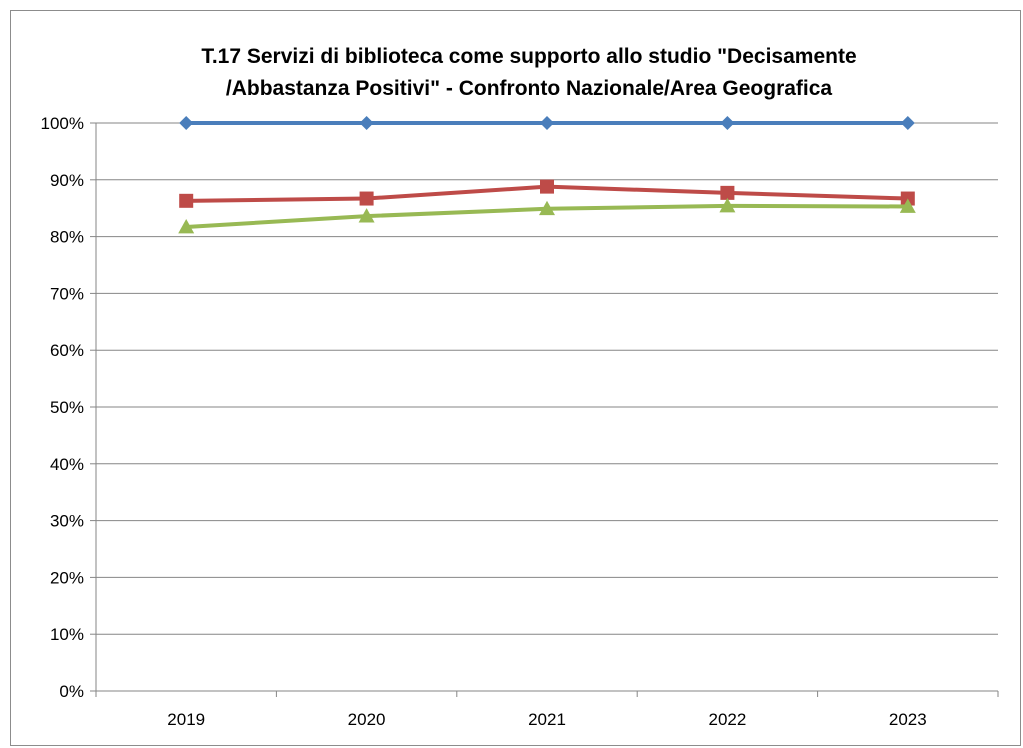 The width and height of the screenshot is (1023, 748). Describe the element at coordinates (908, 719) in the screenshot. I see `x-tick-label: 2023` at that location.